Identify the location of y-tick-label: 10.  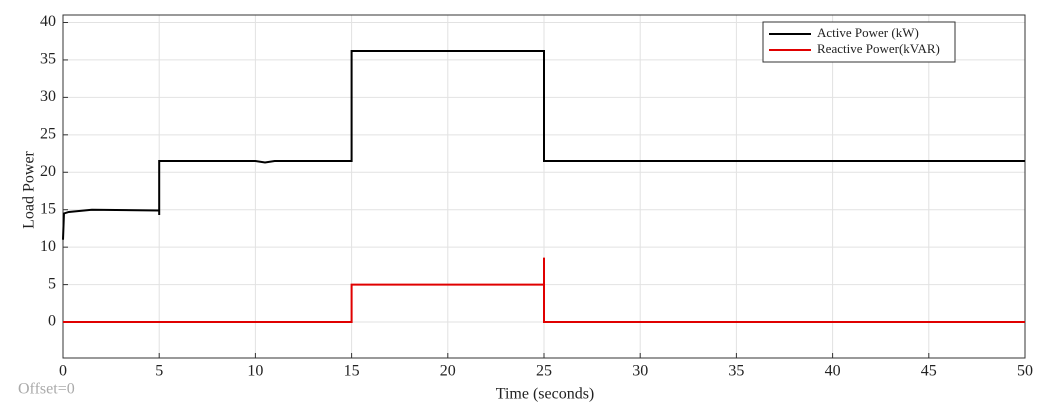
(48, 246).